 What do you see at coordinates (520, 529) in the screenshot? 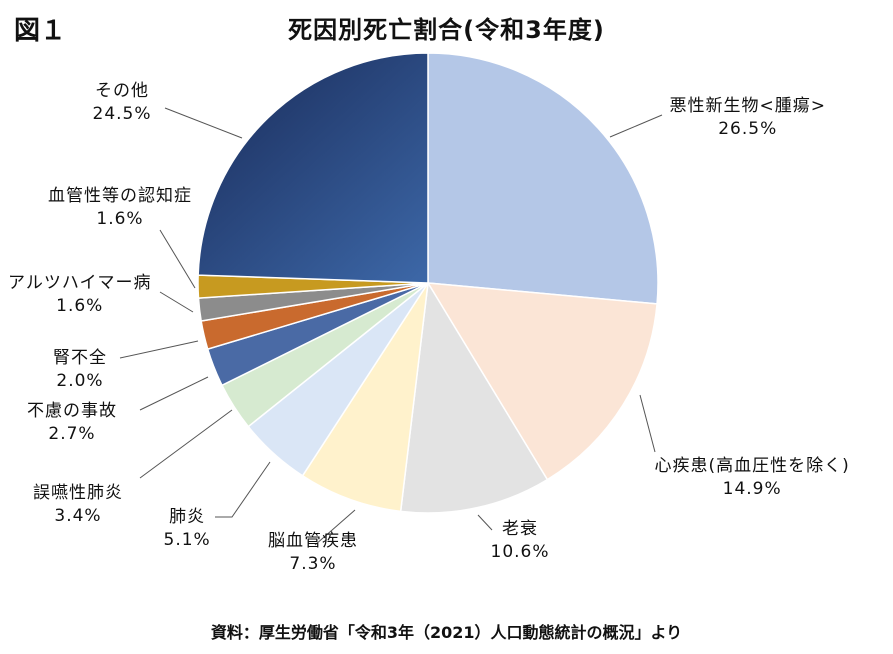
I see `slice-category-label: 老衰` at bounding box center [520, 529].